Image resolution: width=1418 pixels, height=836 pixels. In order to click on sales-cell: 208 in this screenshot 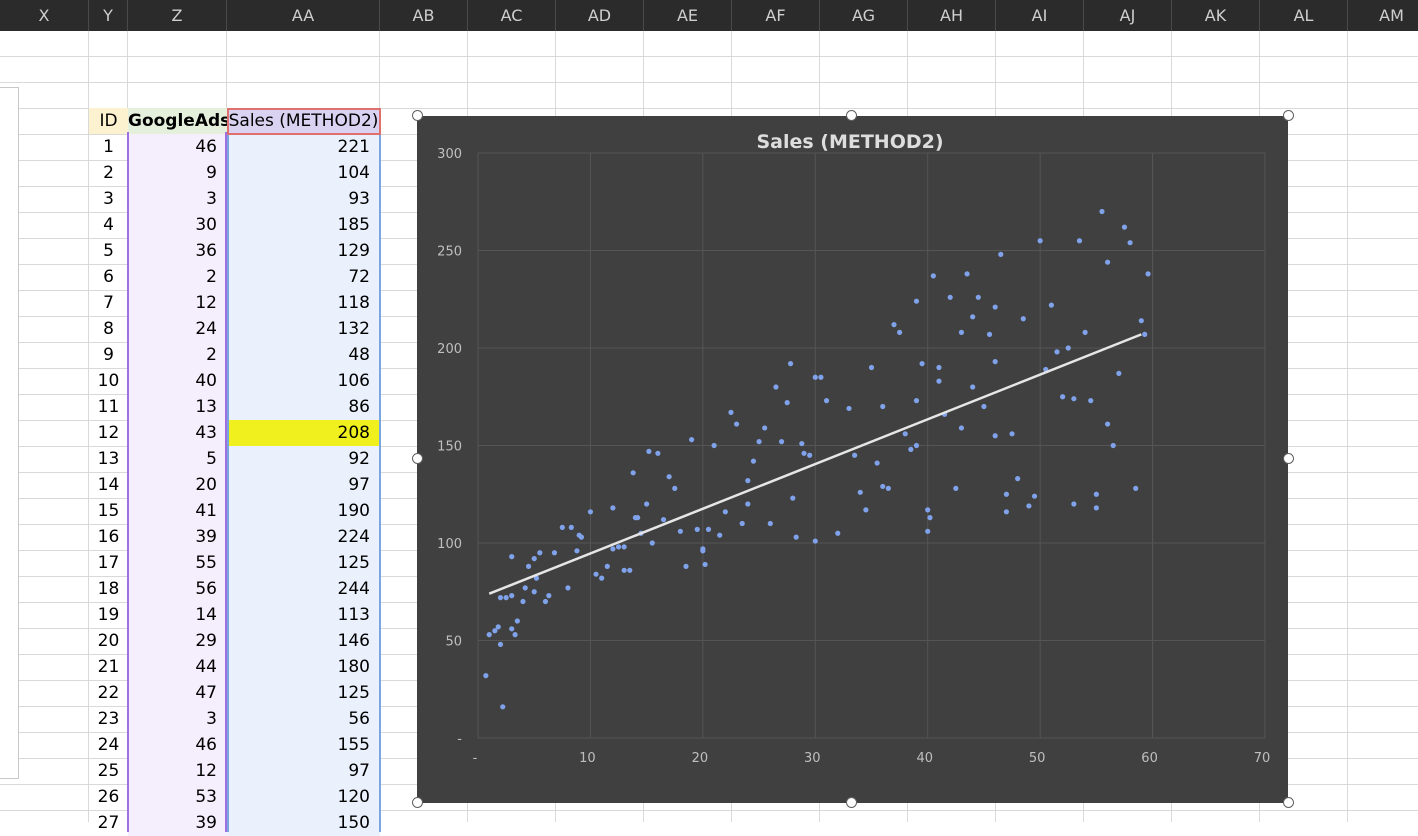, I will do `click(303, 433)`.